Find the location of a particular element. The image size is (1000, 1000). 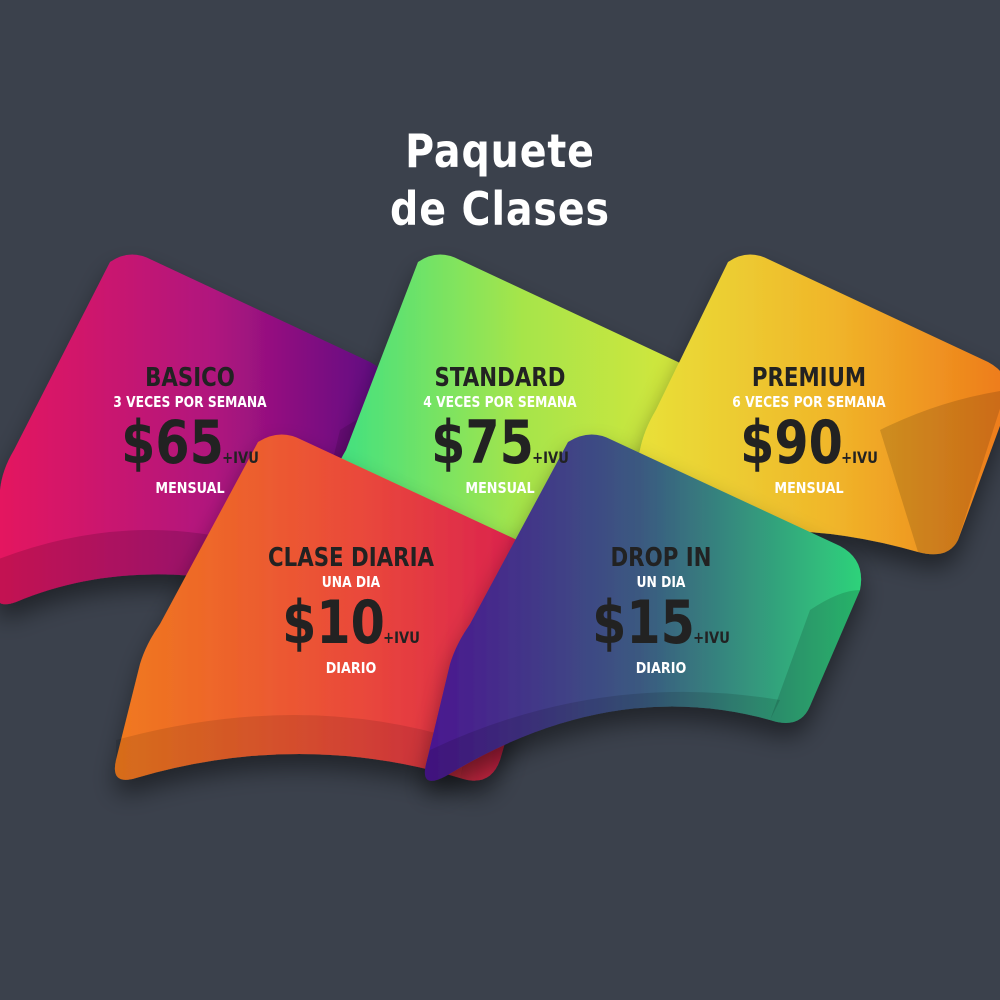

plan-frequency: 3 VECES POR SEMANA is located at coordinates (190, 402).